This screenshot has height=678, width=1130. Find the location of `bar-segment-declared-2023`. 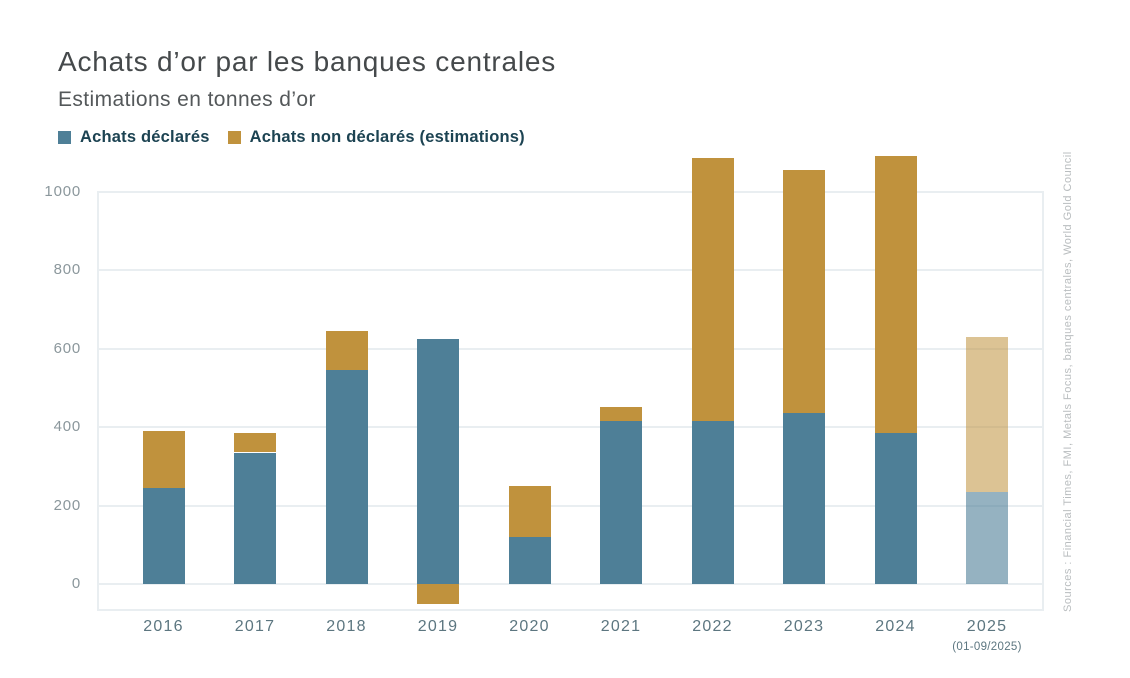

bar-segment-declared-2023 is located at coordinates (804, 498).